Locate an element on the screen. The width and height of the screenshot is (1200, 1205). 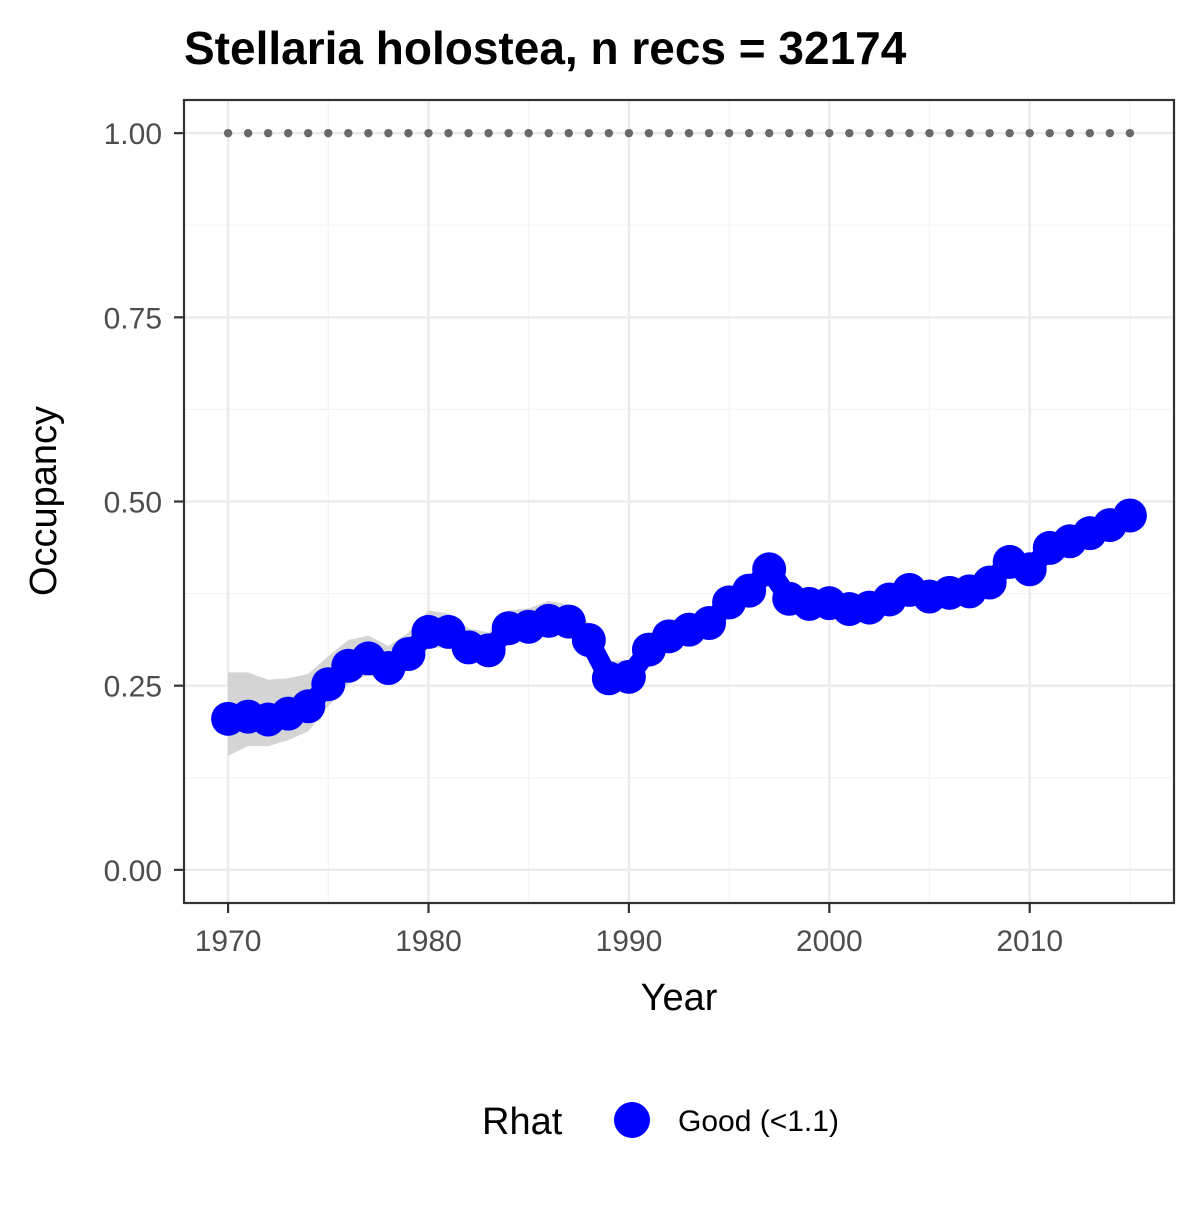
legend-key-good is located at coordinates (632, 1120).